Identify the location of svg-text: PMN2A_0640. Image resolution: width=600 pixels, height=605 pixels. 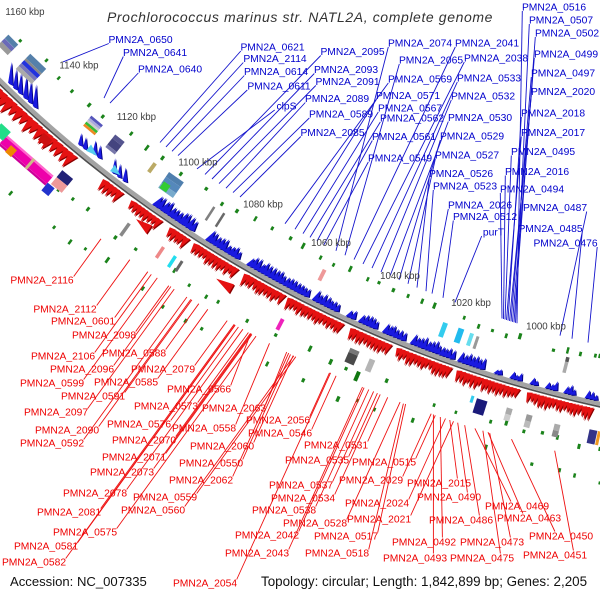
(170, 70).